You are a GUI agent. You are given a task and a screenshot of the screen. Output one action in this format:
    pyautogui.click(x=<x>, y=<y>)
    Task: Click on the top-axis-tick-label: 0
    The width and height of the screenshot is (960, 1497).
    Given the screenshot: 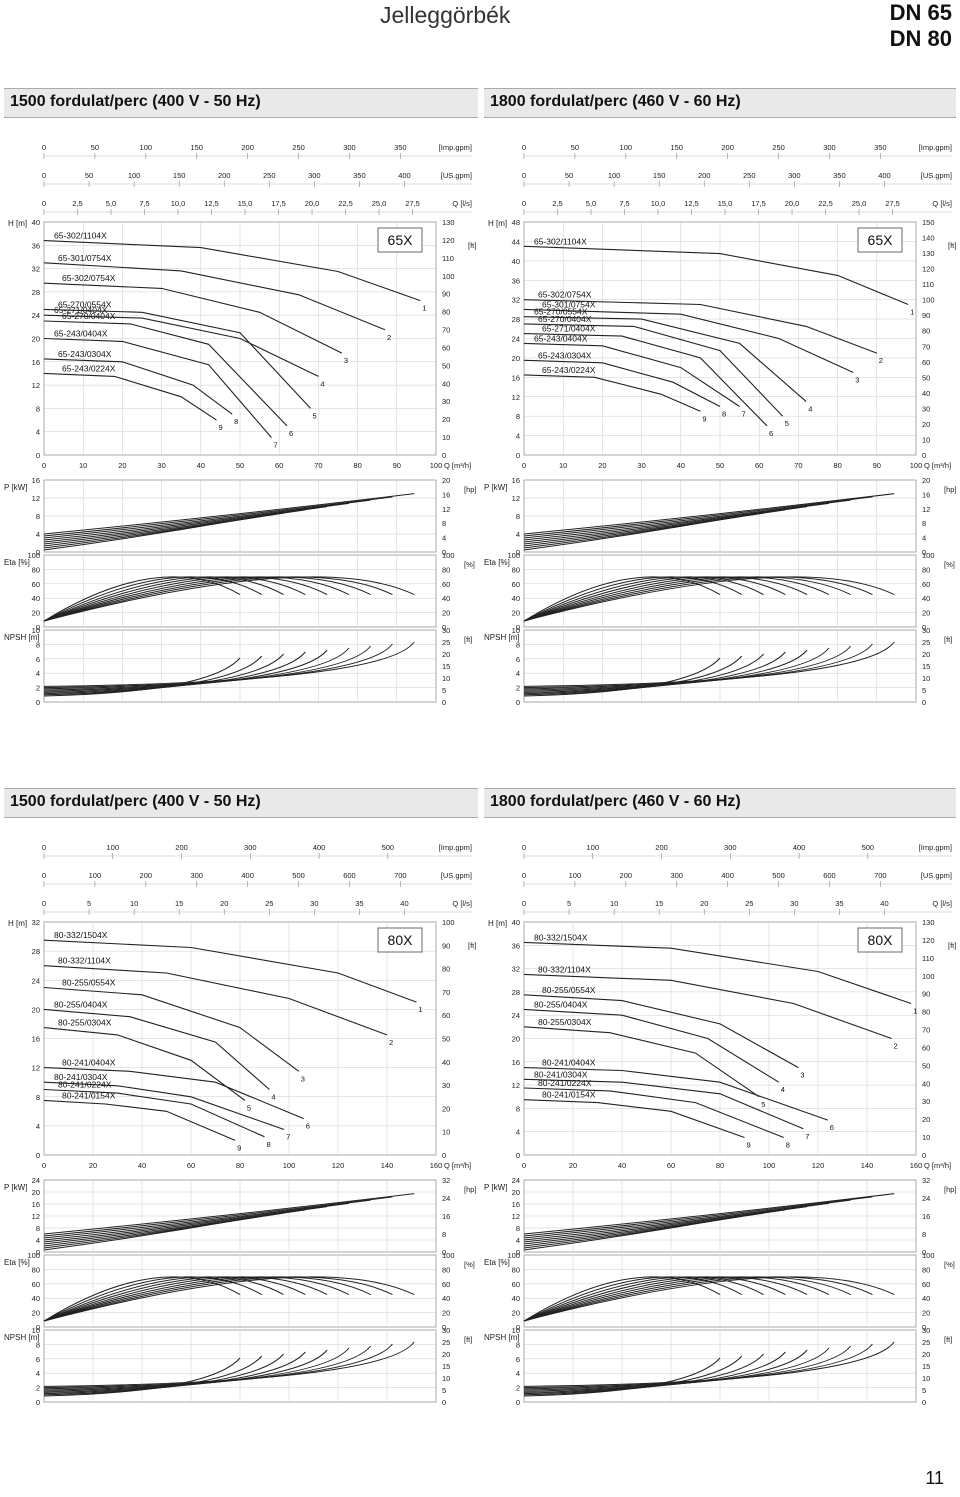 What is the action you would take?
    pyautogui.click(x=44, y=175)
    